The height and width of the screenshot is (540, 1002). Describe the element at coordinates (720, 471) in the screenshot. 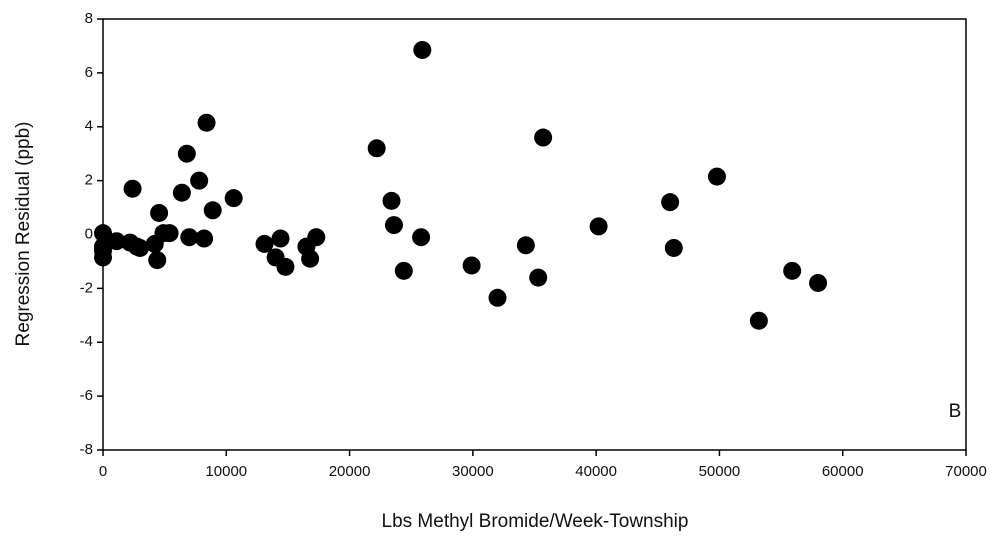

I see `x-tick-label: 50000` at that location.